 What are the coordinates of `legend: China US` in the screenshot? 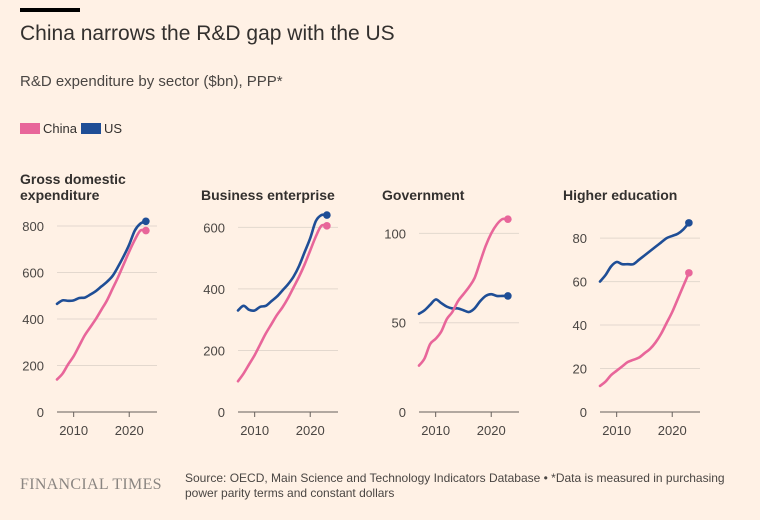 It's located at (73, 128).